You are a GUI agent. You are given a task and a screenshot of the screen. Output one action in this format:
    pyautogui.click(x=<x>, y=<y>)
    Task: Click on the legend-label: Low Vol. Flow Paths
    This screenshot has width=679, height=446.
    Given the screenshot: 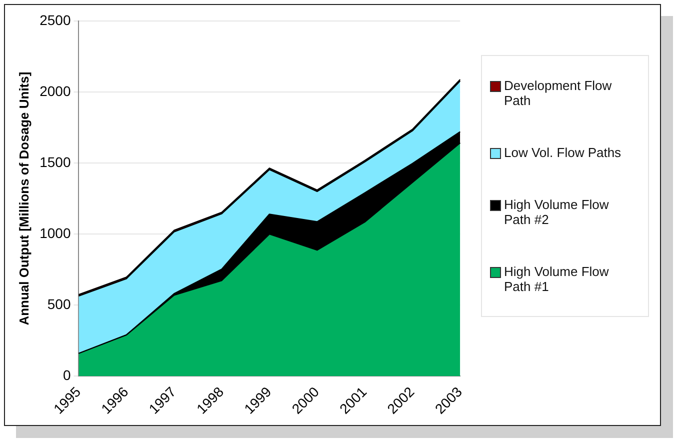 What is the action you would take?
    pyautogui.click(x=563, y=152)
    